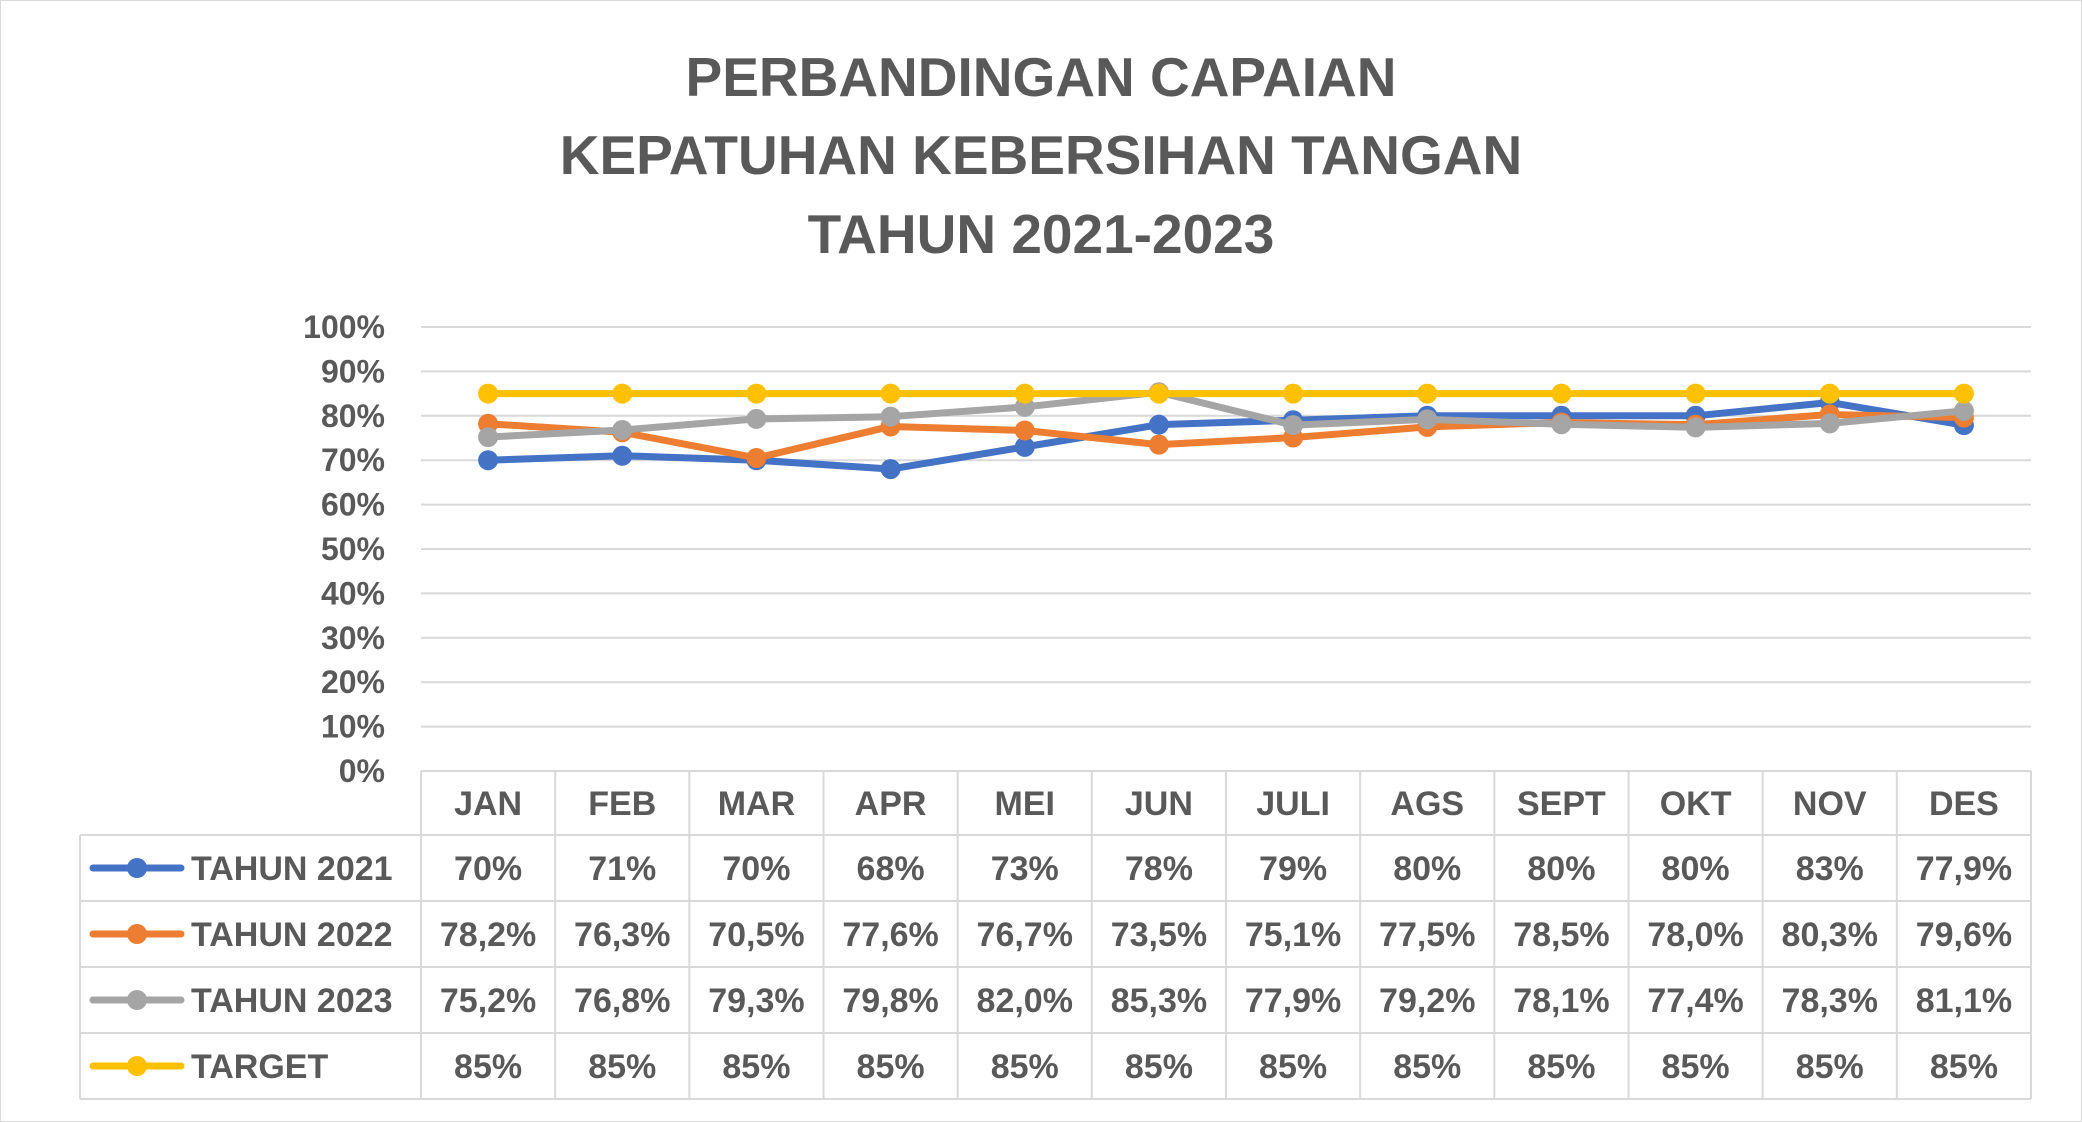  I want to click on y-tick-label: 0%, so click(362, 771).